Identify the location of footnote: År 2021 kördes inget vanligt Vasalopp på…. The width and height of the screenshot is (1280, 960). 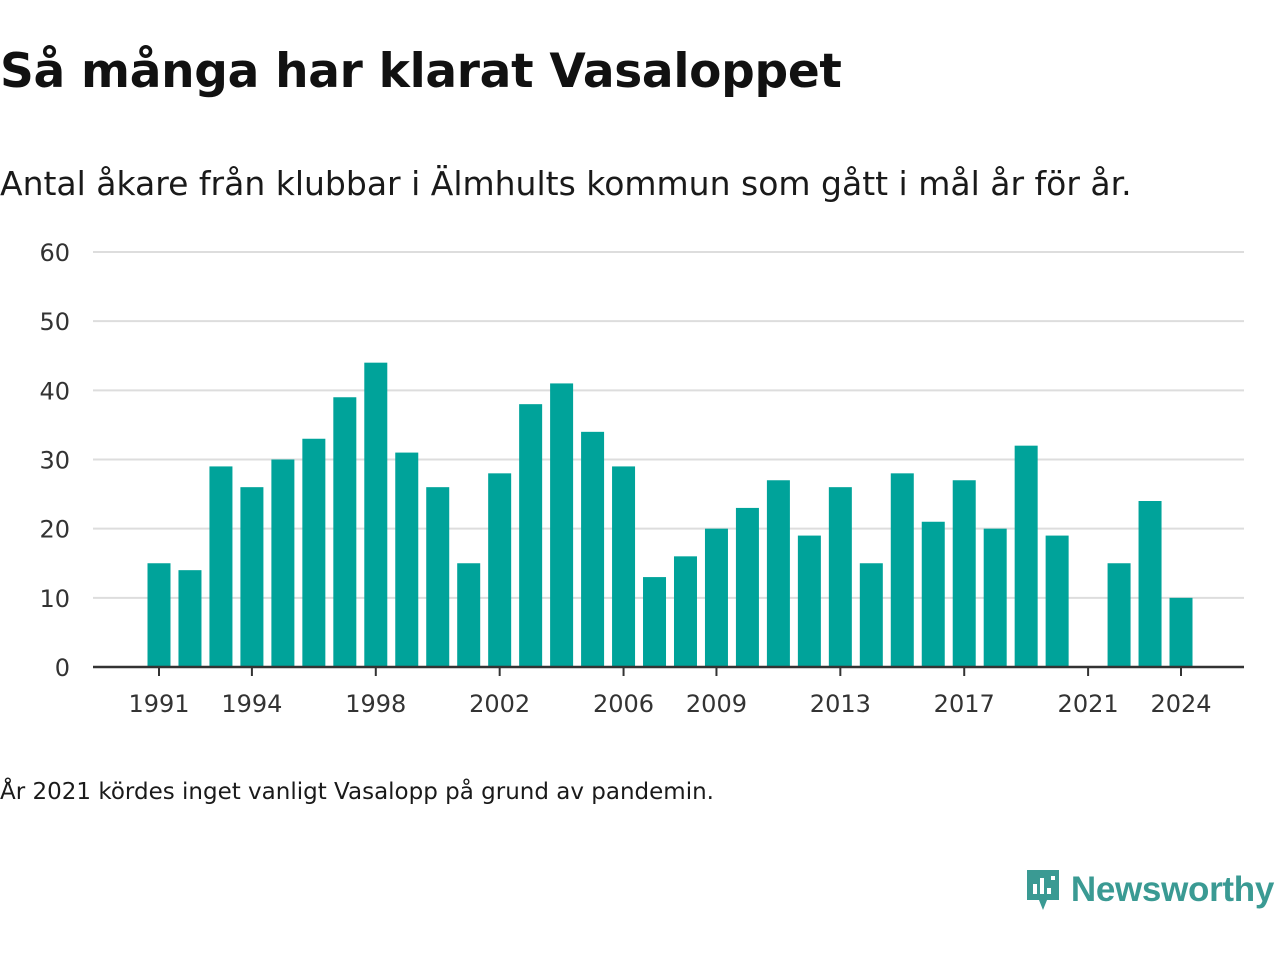
(357, 792).